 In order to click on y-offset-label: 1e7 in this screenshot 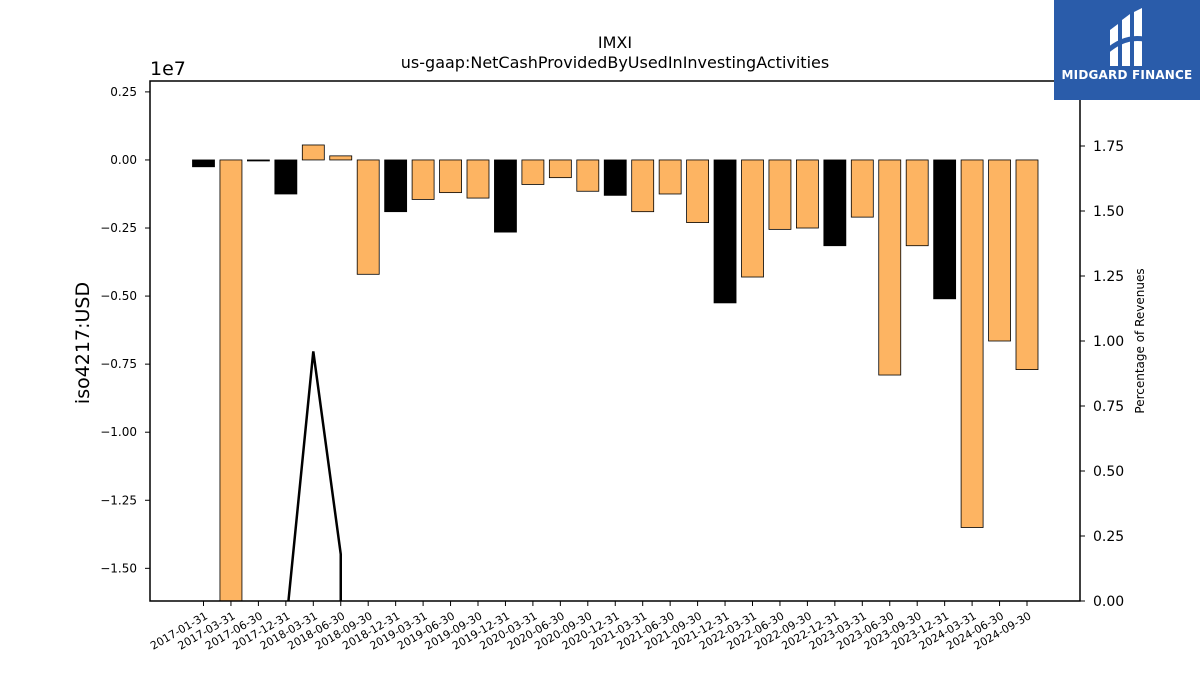, I will do `click(168, 69)`.